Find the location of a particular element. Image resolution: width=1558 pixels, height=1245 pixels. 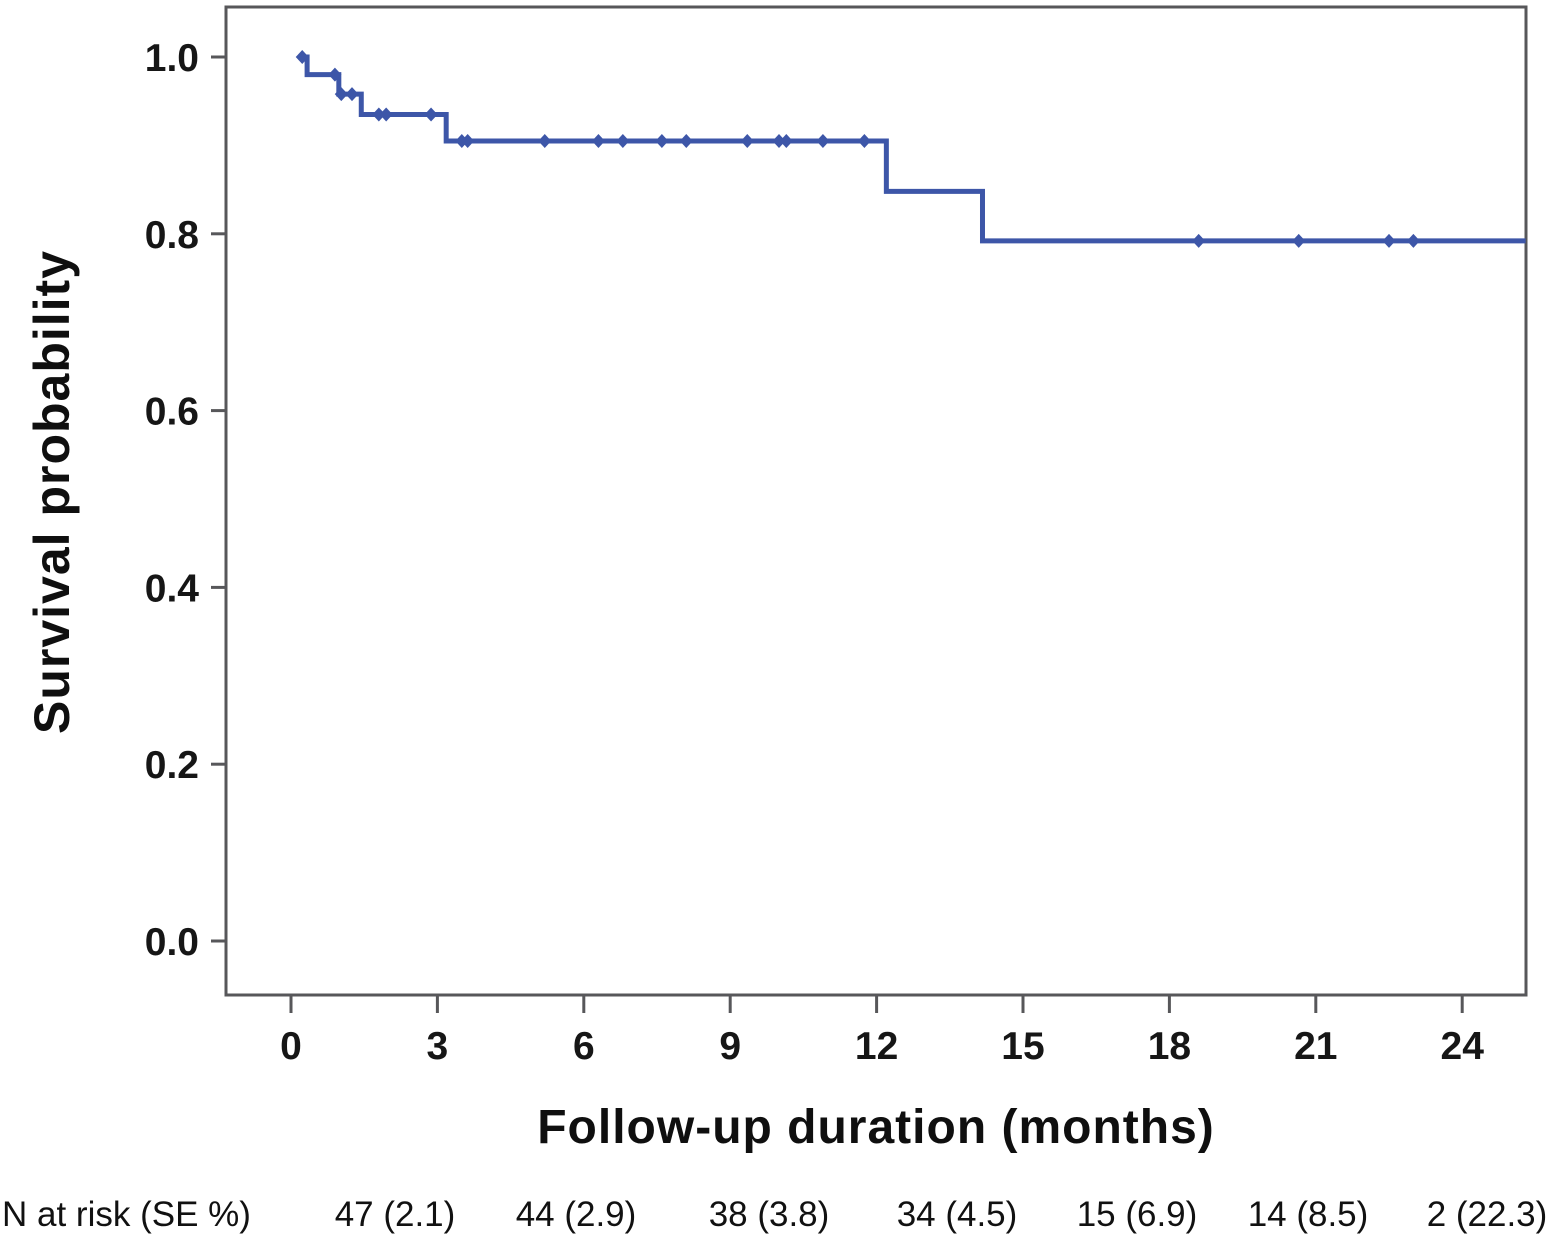

risk-table-value: 47 (2.1) is located at coordinates (395, 1214).